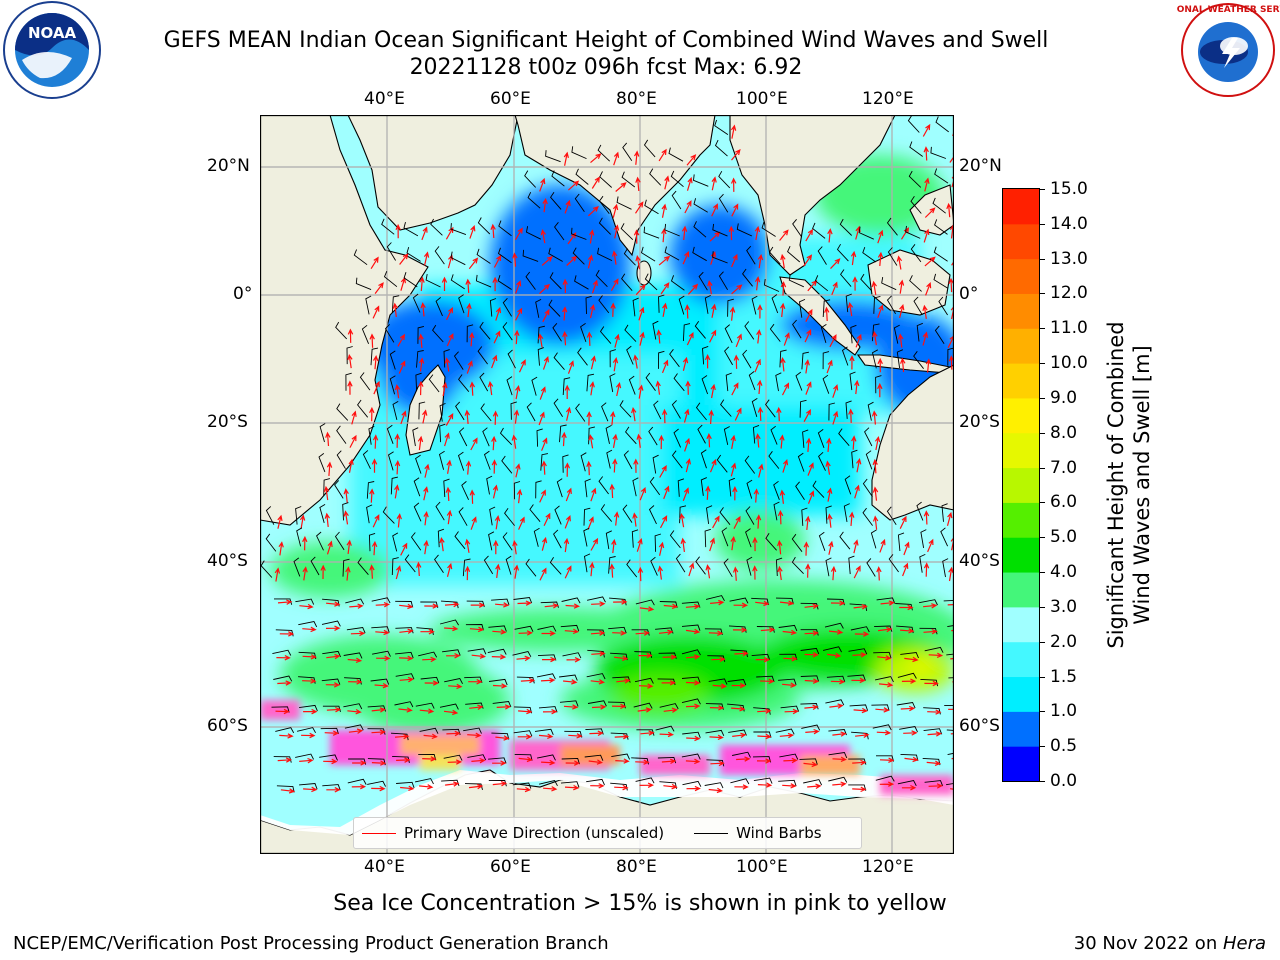  What do you see at coordinates (1021, 659) in the screenshot?
I see `colorbar-segment` at bounding box center [1021, 659].